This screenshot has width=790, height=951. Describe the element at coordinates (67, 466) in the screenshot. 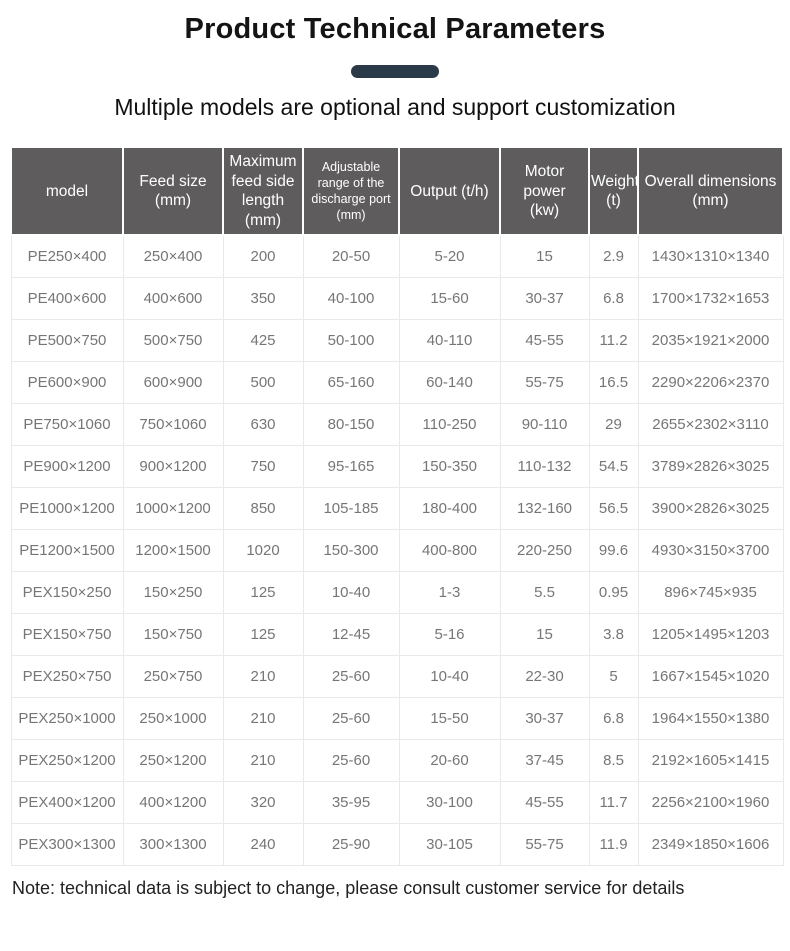

I see `cell-model: PE900×1200` at that location.